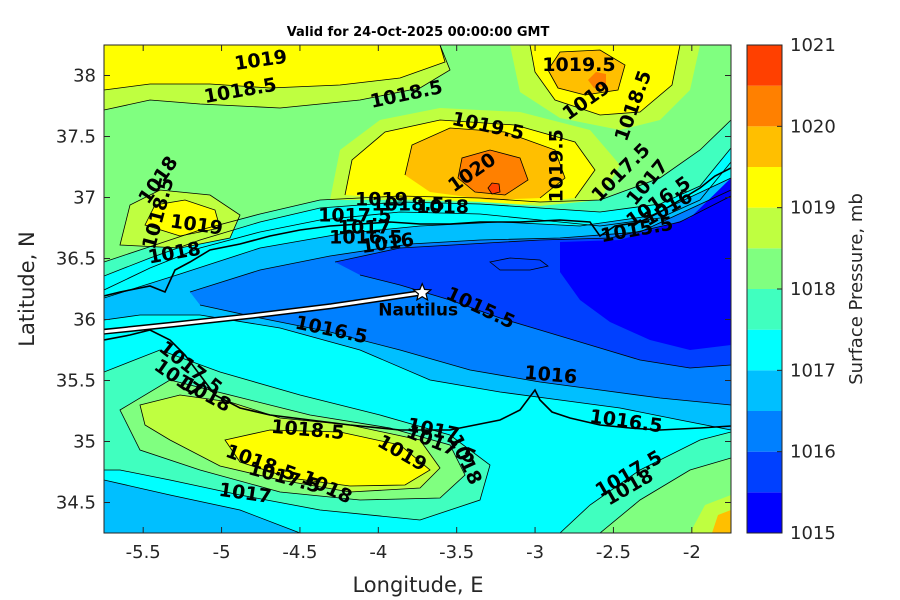 The image size is (900, 600). I want to click on x-axis-label: Longitude, E, so click(417, 585).